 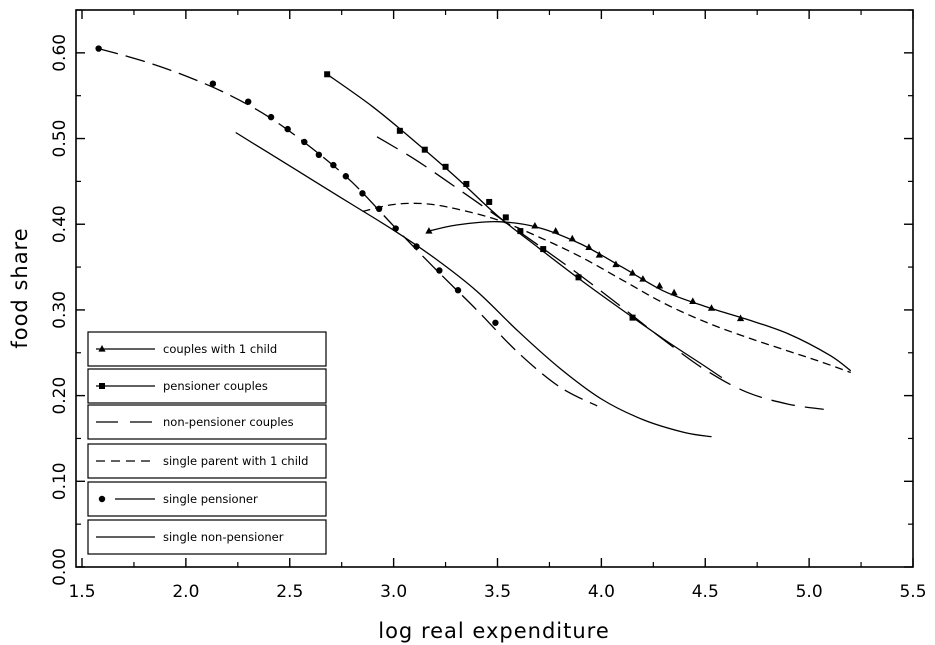 What do you see at coordinates (601, 592) in the screenshot?
I see `x-tick-label: 4.0` at bounding box center [601, 592].